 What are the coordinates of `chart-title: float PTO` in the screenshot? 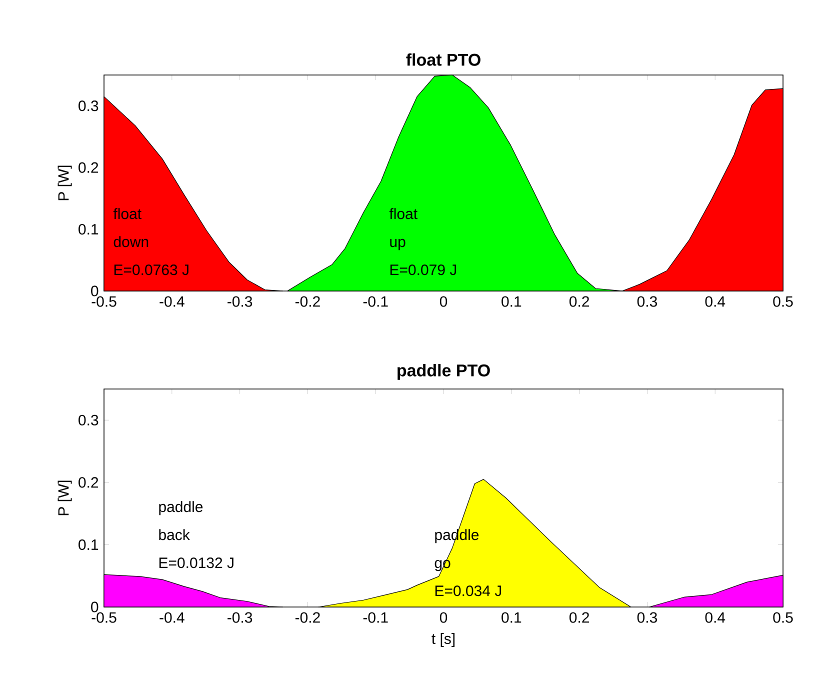 It's located at (443, 59).